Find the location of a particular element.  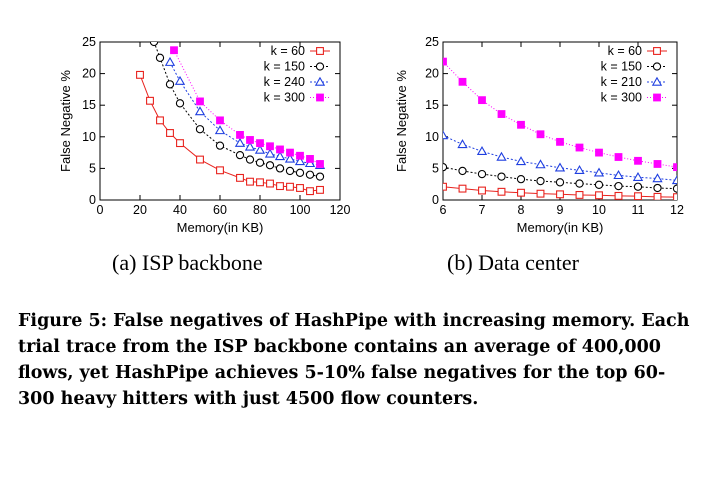

y-tick-label-a: 15 is located at coordinates (89, 105).